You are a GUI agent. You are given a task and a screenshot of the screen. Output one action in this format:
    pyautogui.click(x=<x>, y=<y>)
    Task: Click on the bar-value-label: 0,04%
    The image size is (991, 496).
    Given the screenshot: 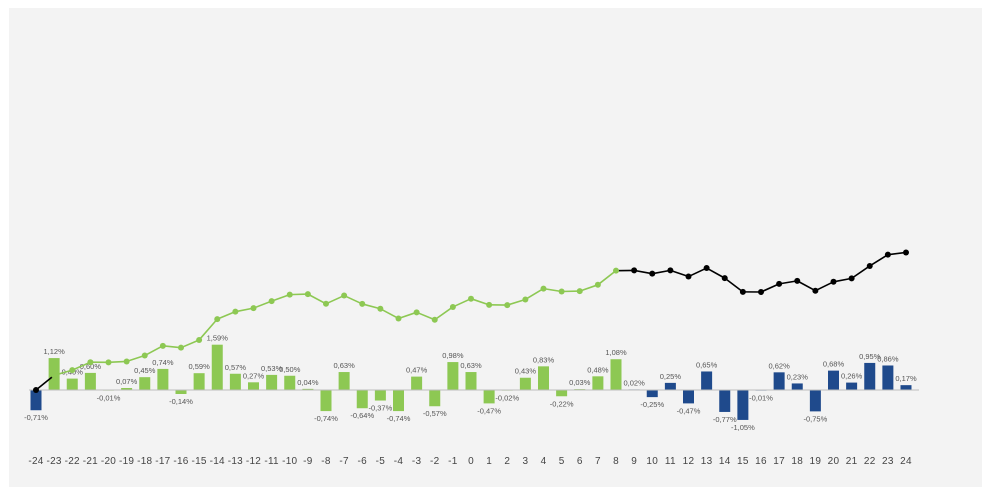 What is the action you would take?
    pyautogui.click(x=308, y=382)
    